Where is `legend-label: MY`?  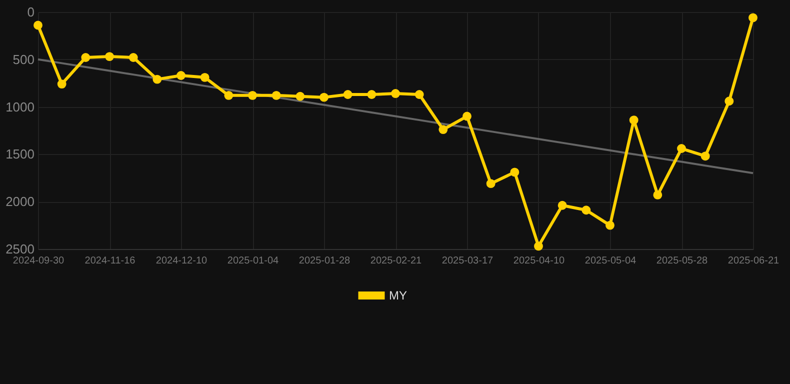 legend-label: MY is located at coordinates (398, 295).